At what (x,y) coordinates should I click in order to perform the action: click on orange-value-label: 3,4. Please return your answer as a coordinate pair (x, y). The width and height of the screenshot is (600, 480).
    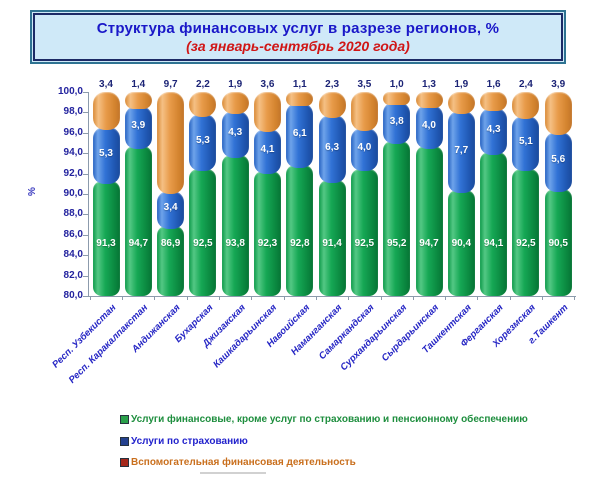
    Looking at the image, I should click on (106, 84).